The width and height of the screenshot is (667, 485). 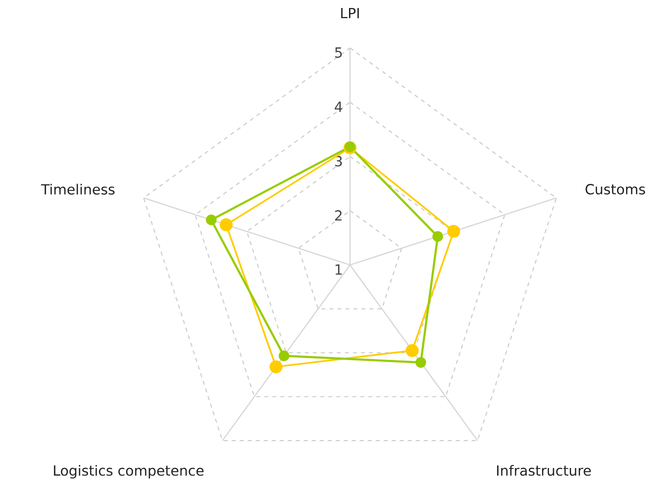 What do you see at coordinates (616, 189) in the screenshot?
I see `spoke-label: Customs` at bounding box center [616, 189].